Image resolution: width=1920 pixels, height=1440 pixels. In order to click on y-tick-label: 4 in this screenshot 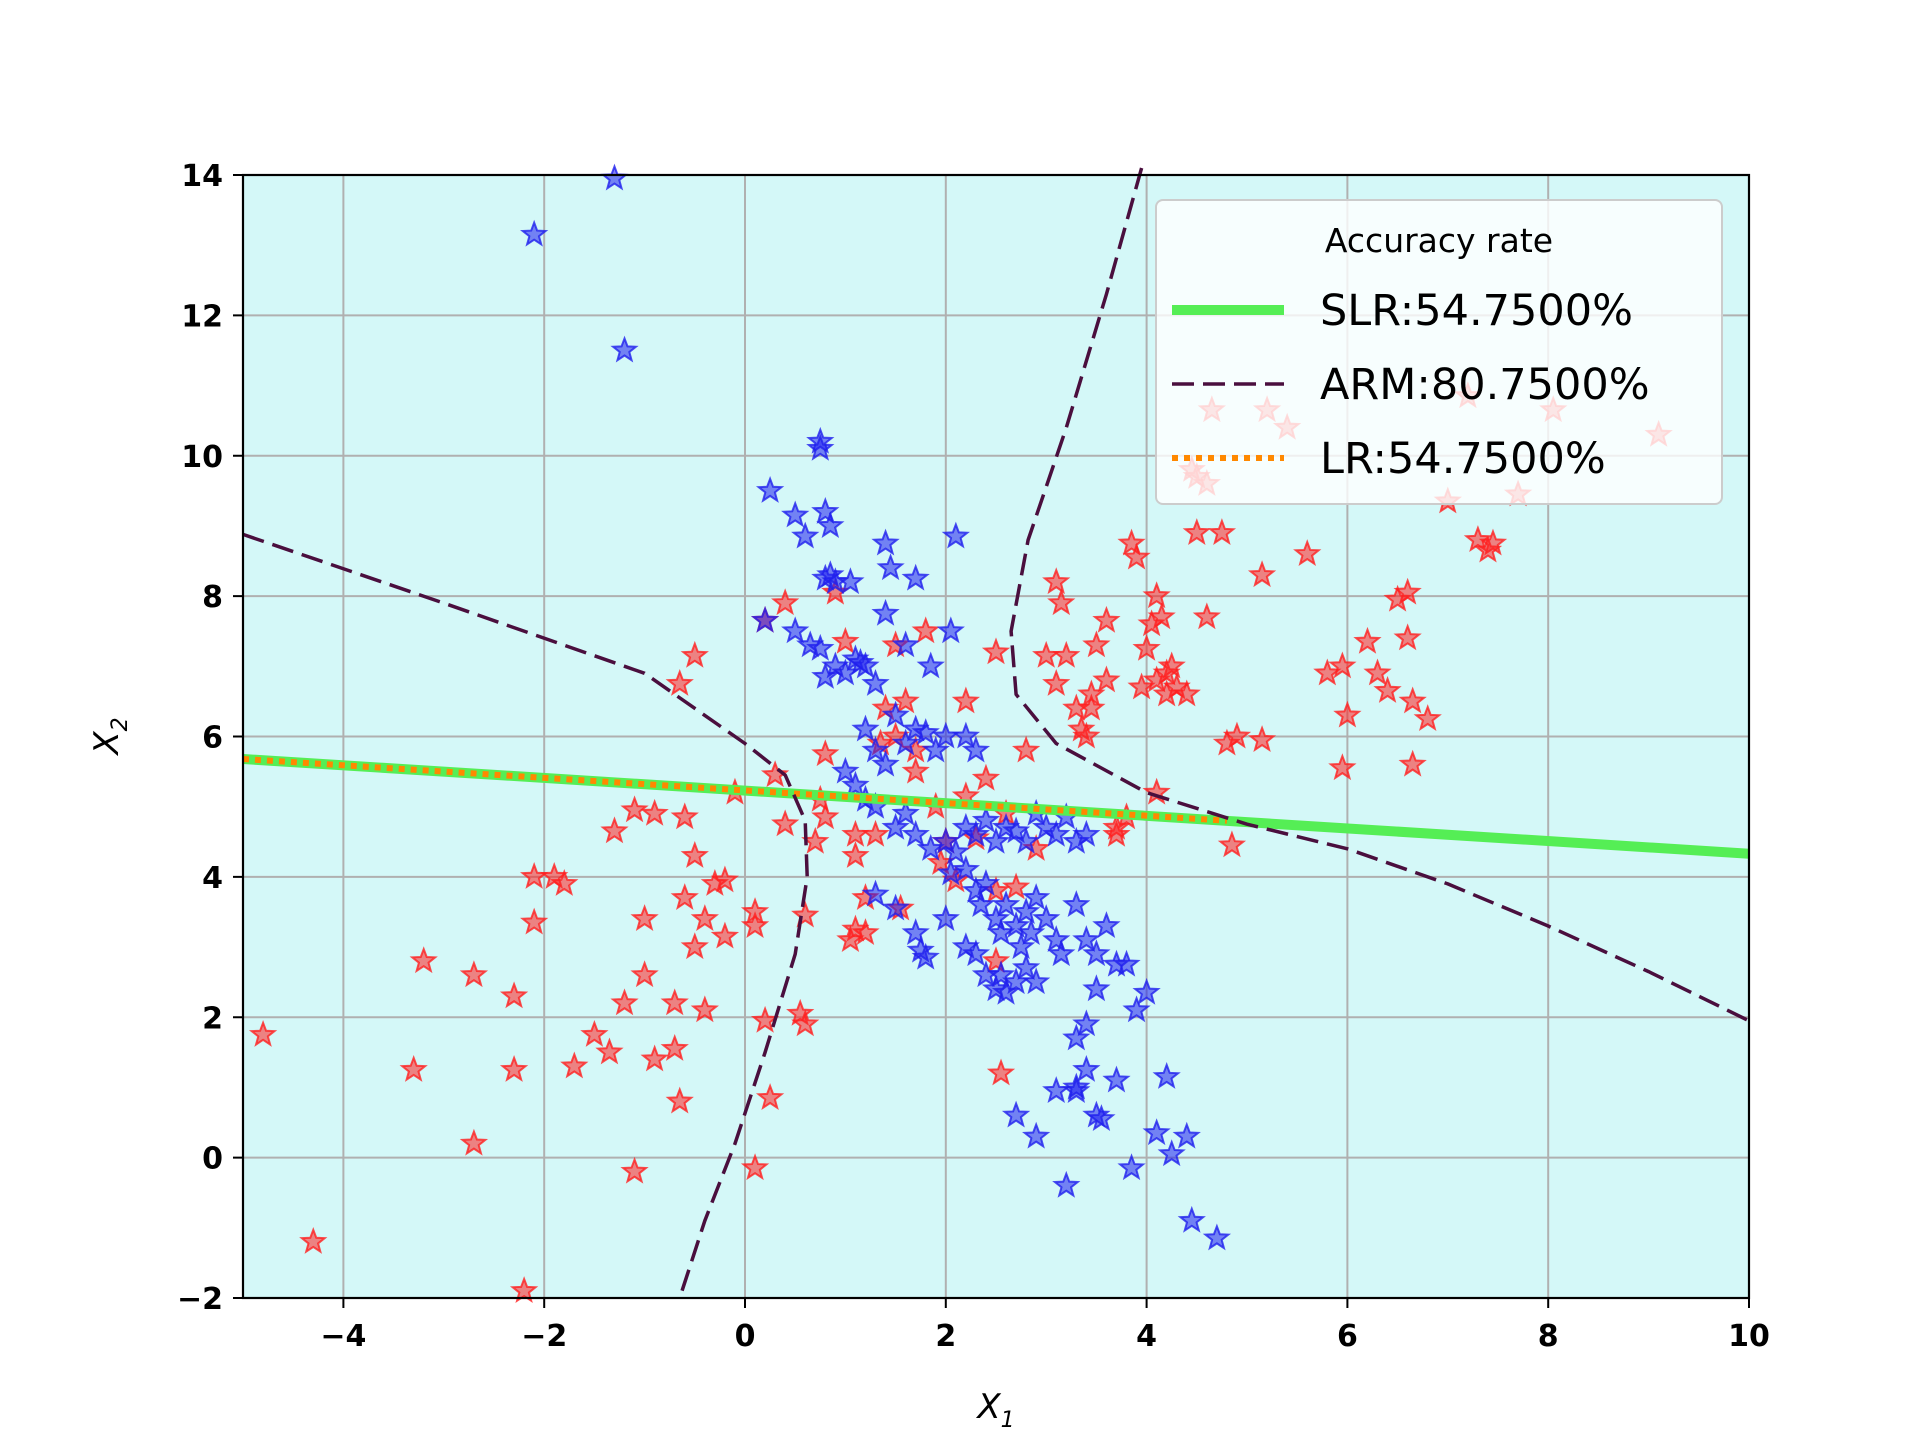, I will do `click(212, 878)`.